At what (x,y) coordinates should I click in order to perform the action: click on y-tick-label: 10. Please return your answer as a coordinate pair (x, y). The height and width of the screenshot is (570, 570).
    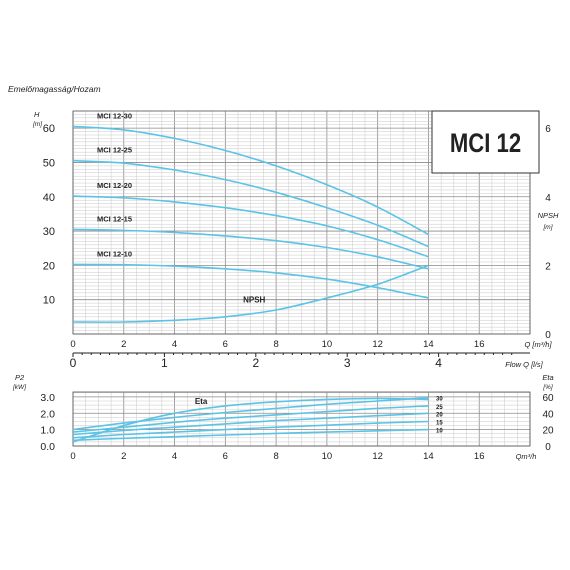
    Looking at the image, I should click on (49, 301).